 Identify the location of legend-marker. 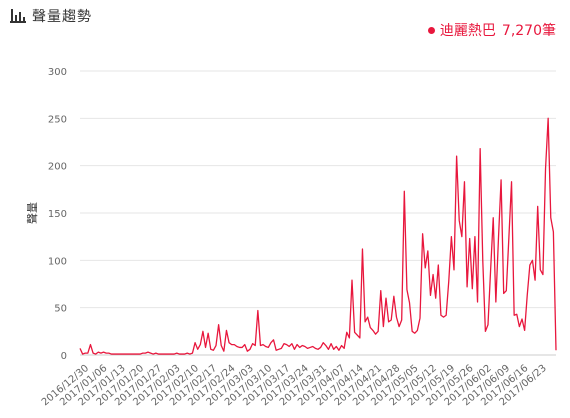
(431, 30).